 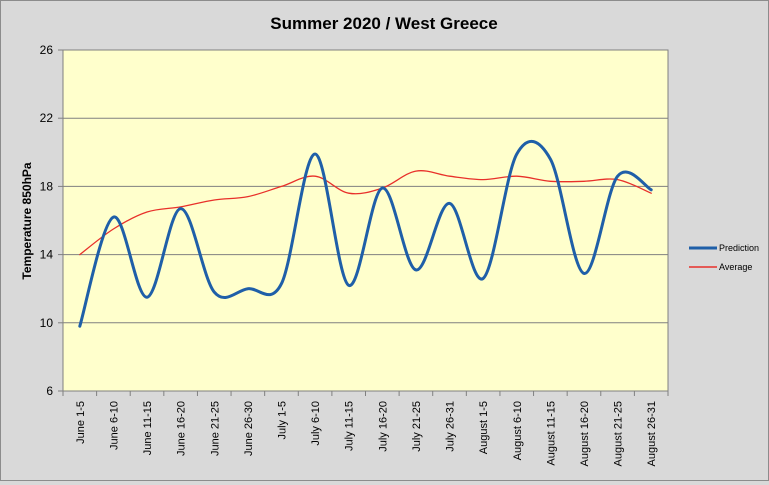 I want to click on y-tick-label: 22, so click(x=47, y=118).